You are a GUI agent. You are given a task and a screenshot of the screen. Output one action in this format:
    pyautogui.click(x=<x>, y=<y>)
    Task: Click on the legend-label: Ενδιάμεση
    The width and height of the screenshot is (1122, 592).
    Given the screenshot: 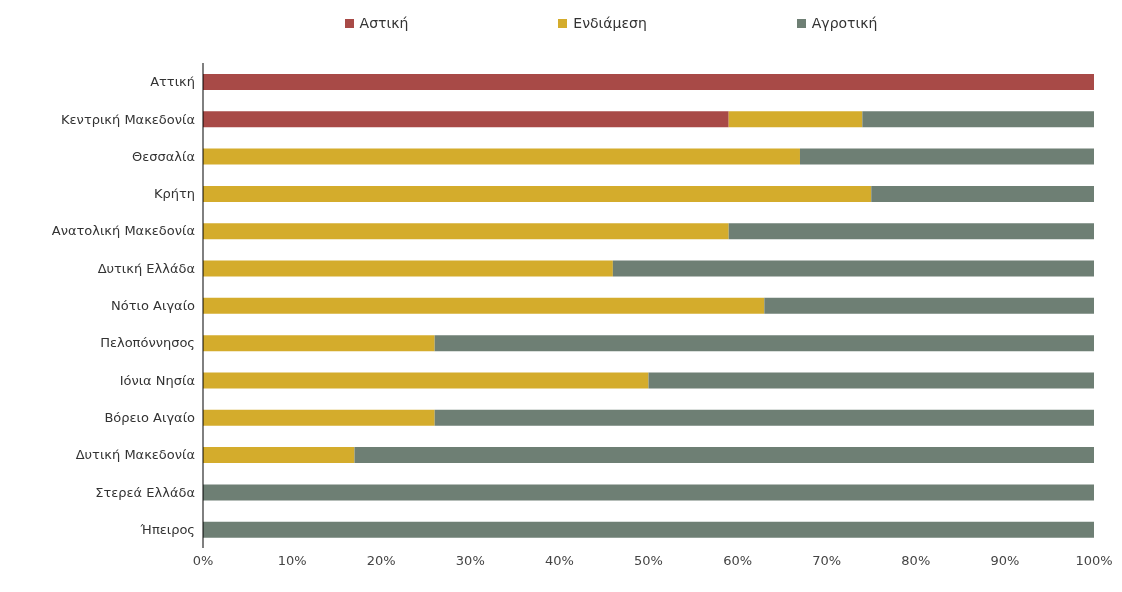 What is the action you would take?
    pyautogui.click(x=610, y=23)
    